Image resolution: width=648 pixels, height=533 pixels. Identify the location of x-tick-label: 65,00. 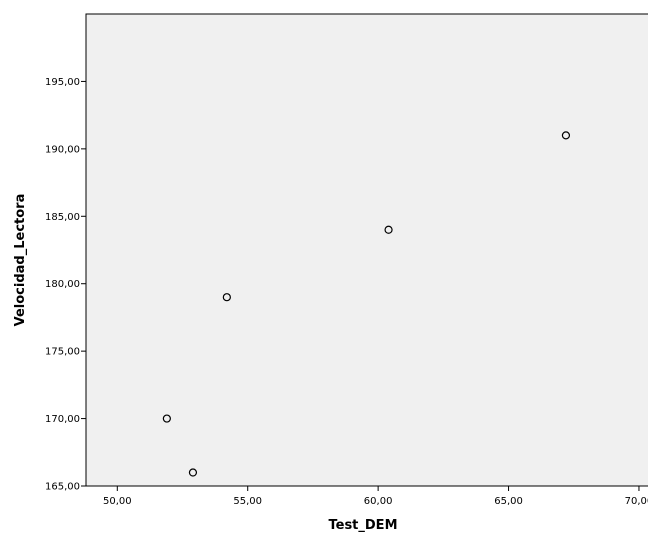
(508, 501).